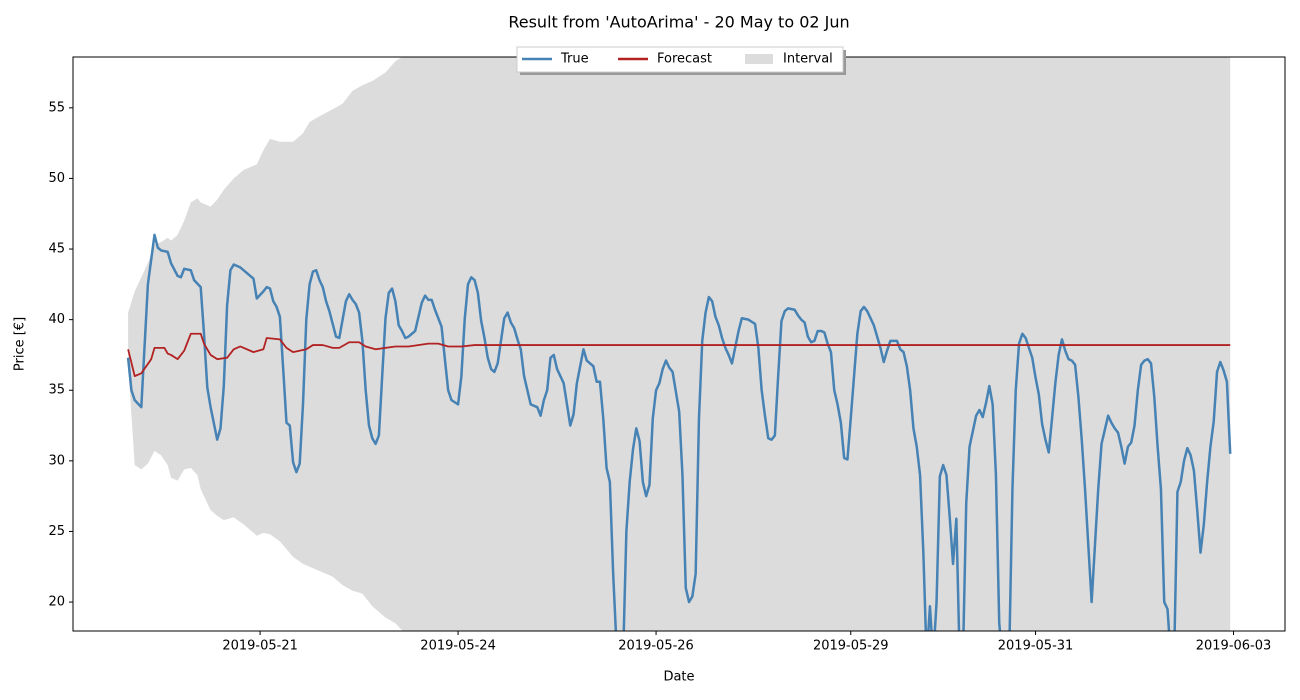 The width and height of the screenshot is (1300, 700). I want to click on legend: True Forecast Interval, so click(681, 60).